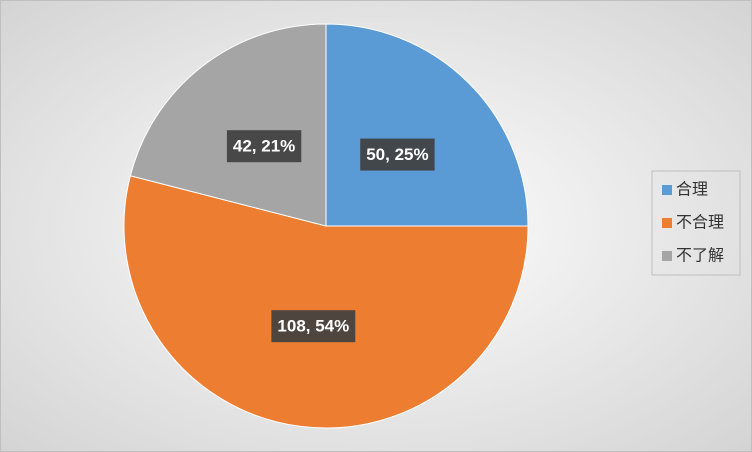 Image resolution: width=752 pixels, height=452 pixels. I want to click on data-labels: 50, 25% 108, 54% 42, 21%, so click(330, 236).